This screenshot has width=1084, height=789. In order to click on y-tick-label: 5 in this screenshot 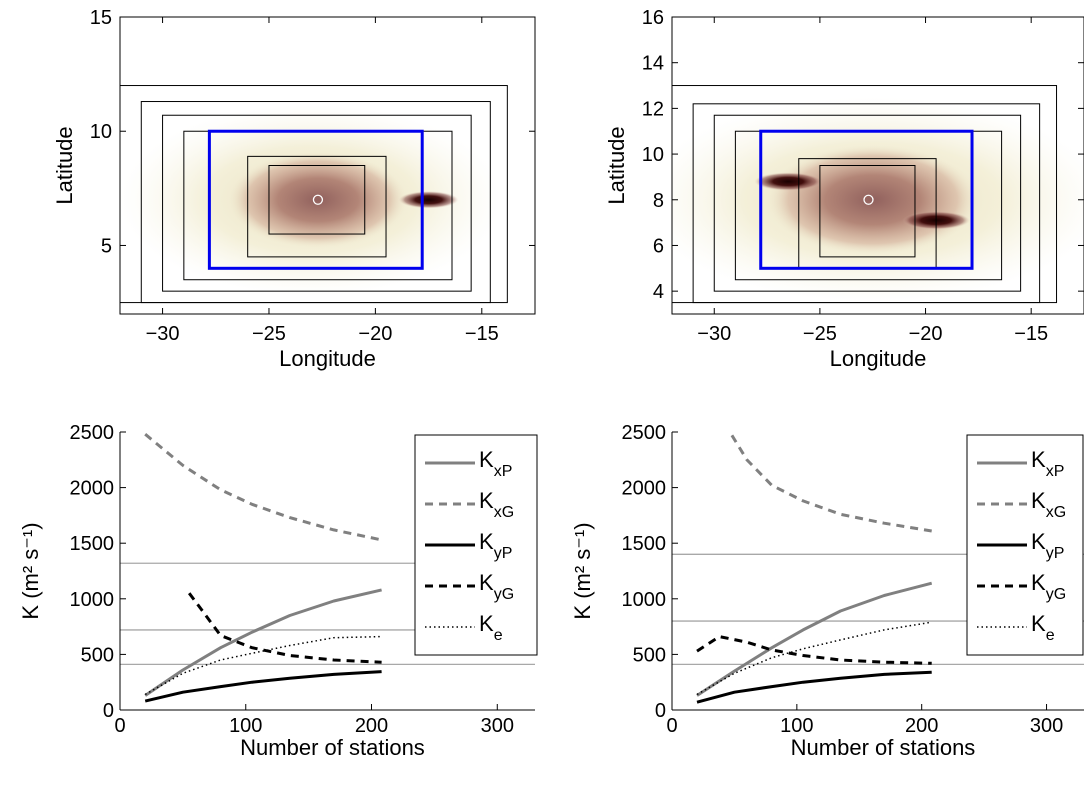, I will do `click(106, 246)`.